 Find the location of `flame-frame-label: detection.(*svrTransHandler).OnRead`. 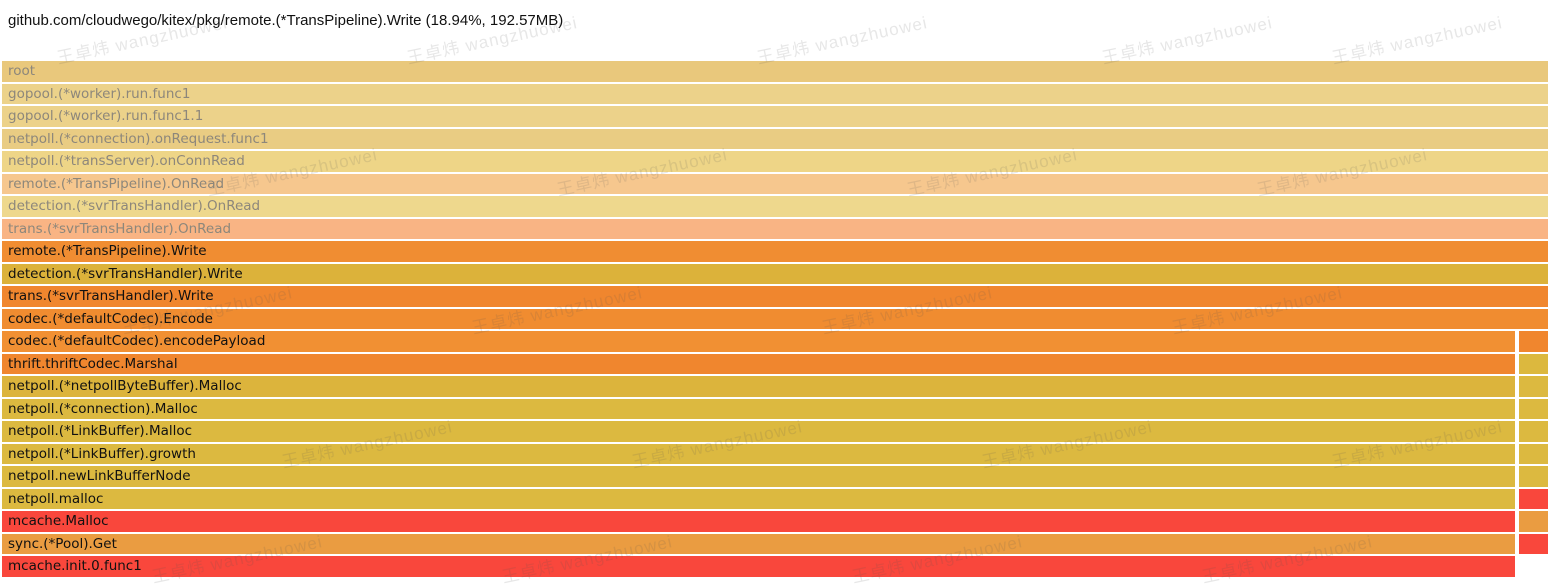

flame-frame-label: detection.(*svrTransHandler).OnRead is located at coordinates (134, 206).